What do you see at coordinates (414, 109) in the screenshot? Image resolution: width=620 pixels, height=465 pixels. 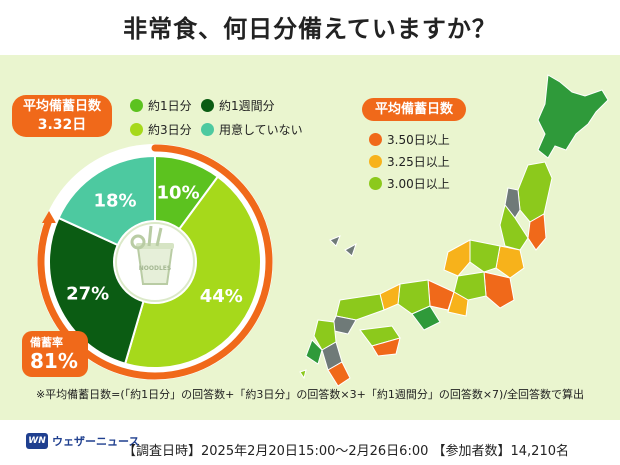 I see `map-legend-title: 平均備蓄日数` at bounding box center [414, 109].